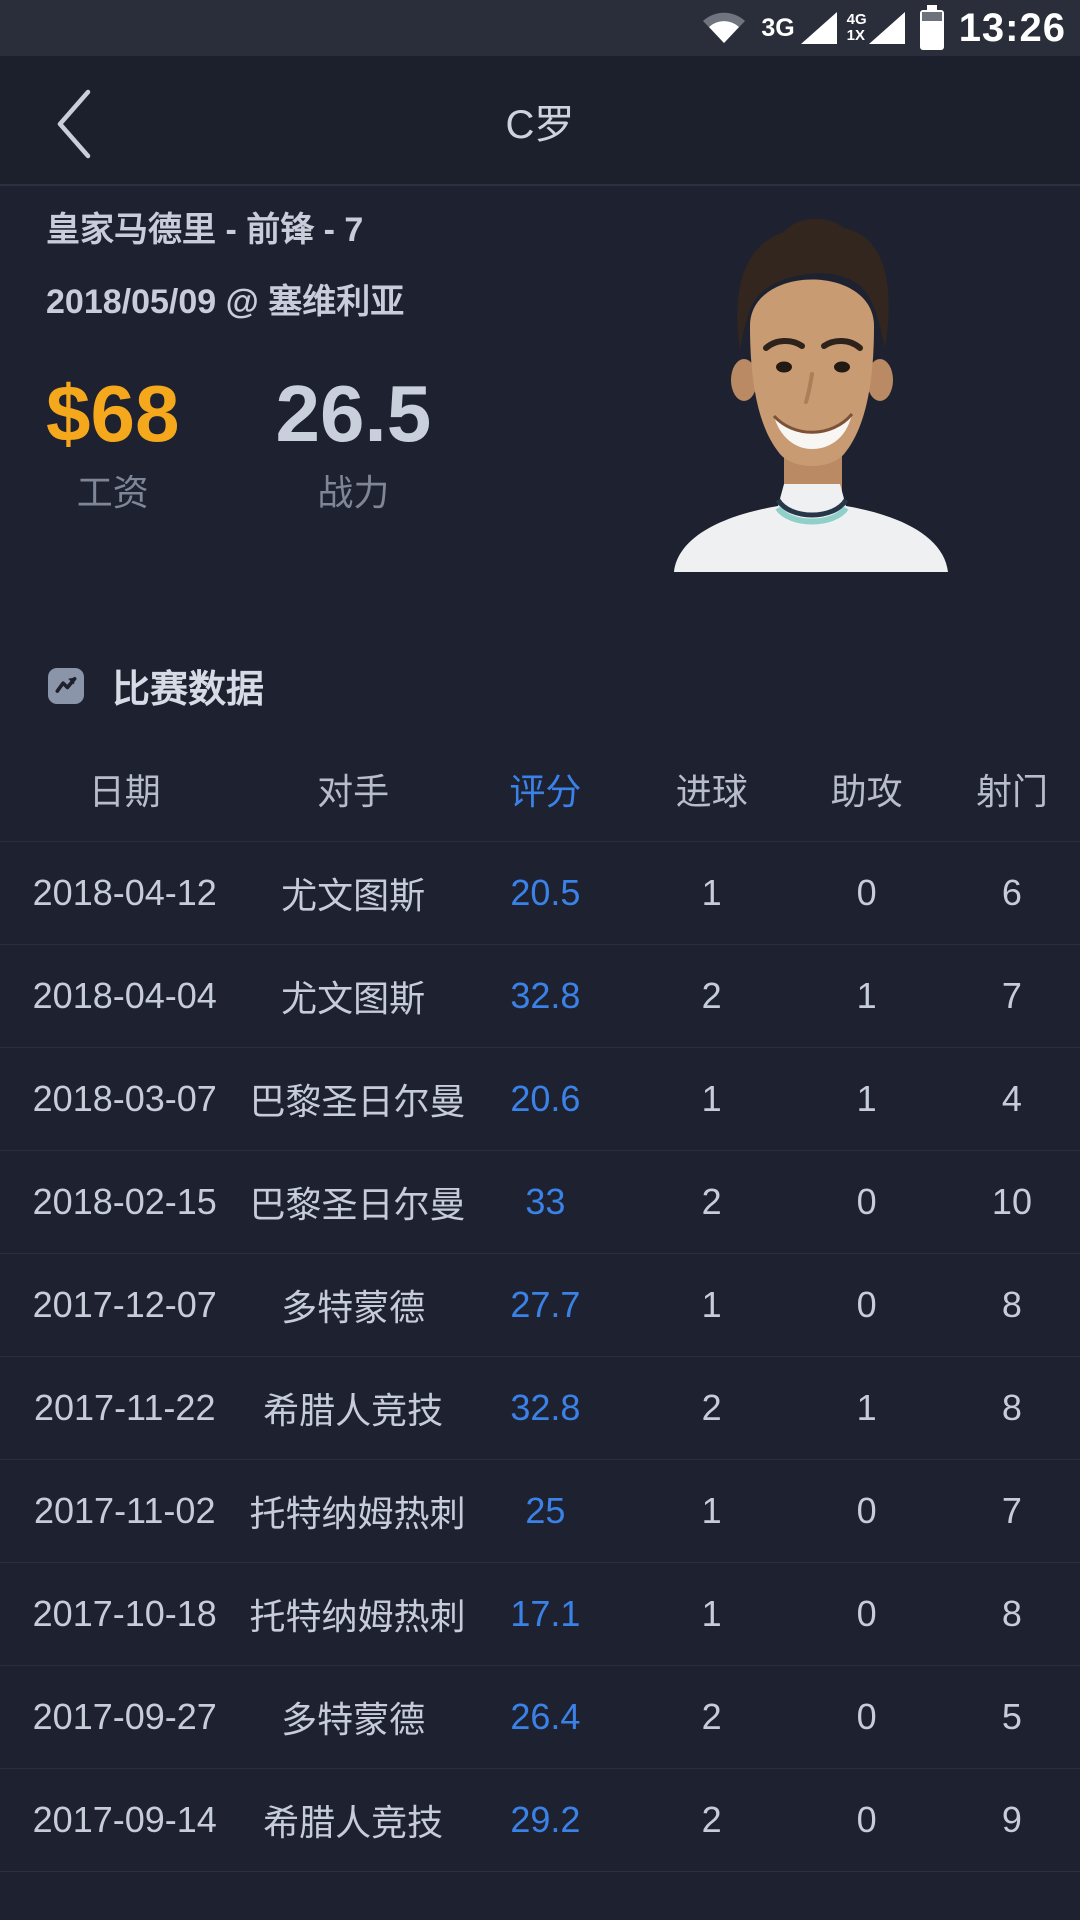 The height and width of the screenshot is (1920, 1080). Describe the element at coordinates (124, 1304) in the screenshot. I see `date-cell: 2017-12-07` at that location.